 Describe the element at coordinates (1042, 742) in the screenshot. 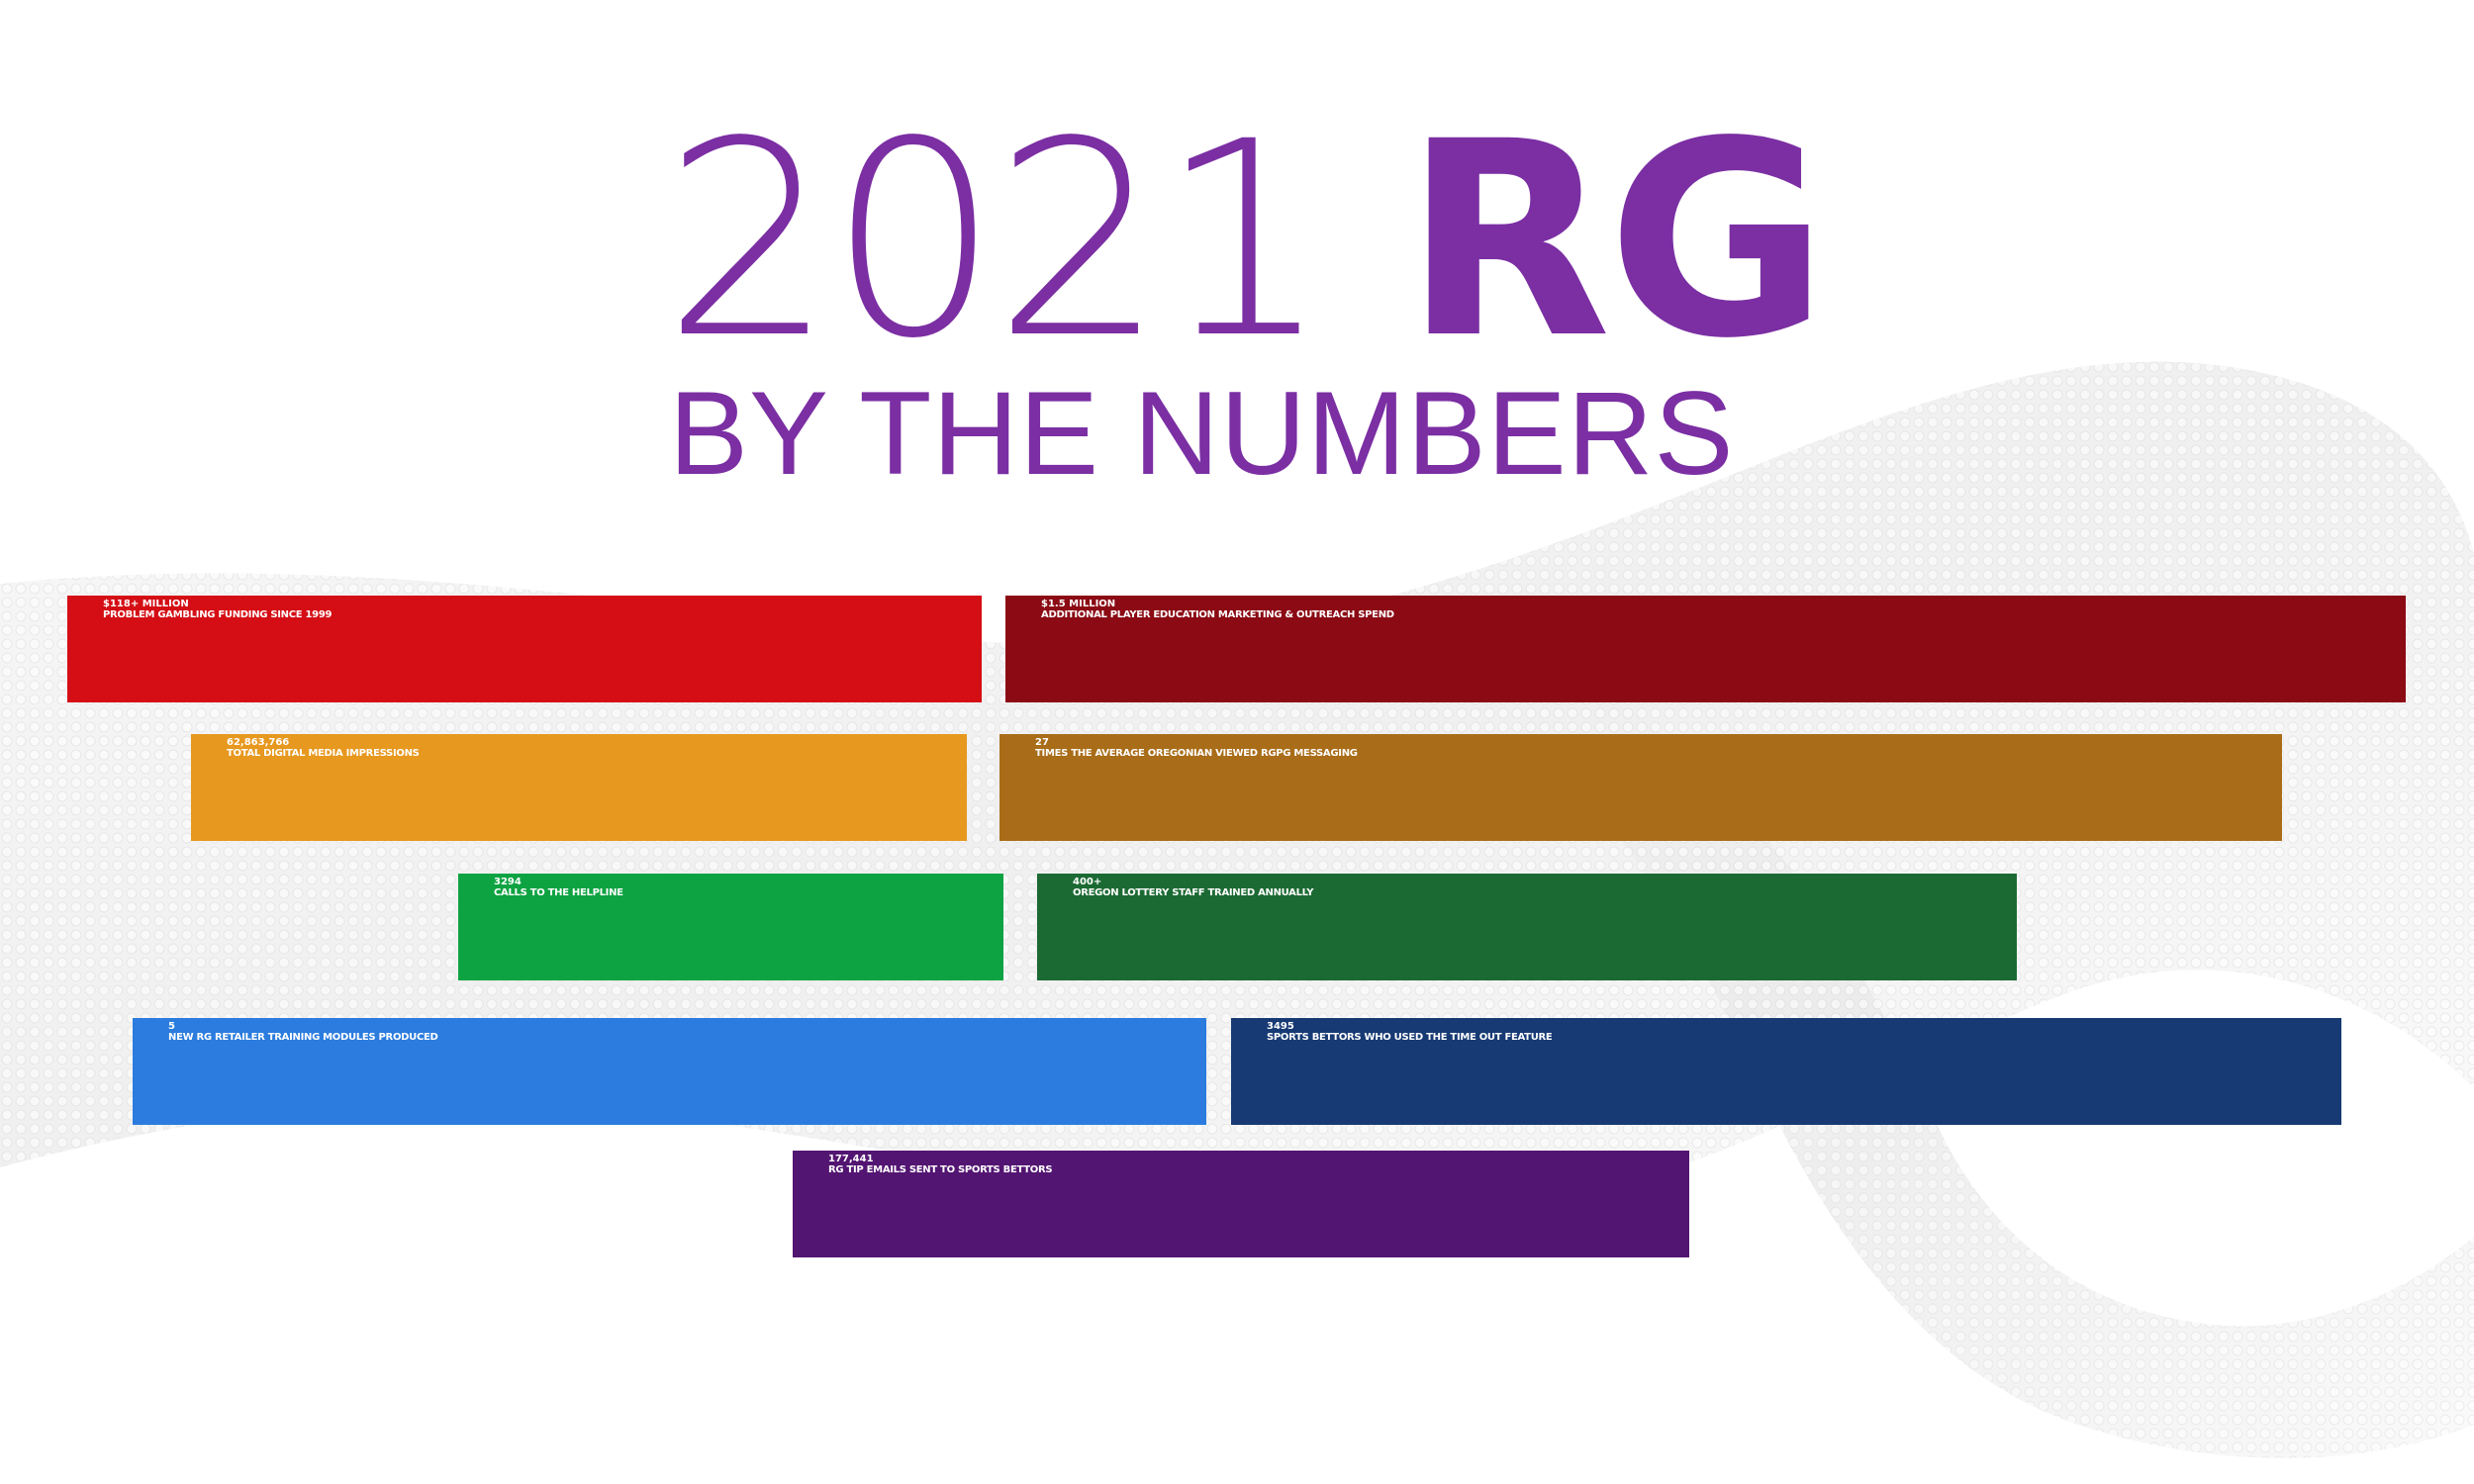

I see `stat-value: 27` at that location.